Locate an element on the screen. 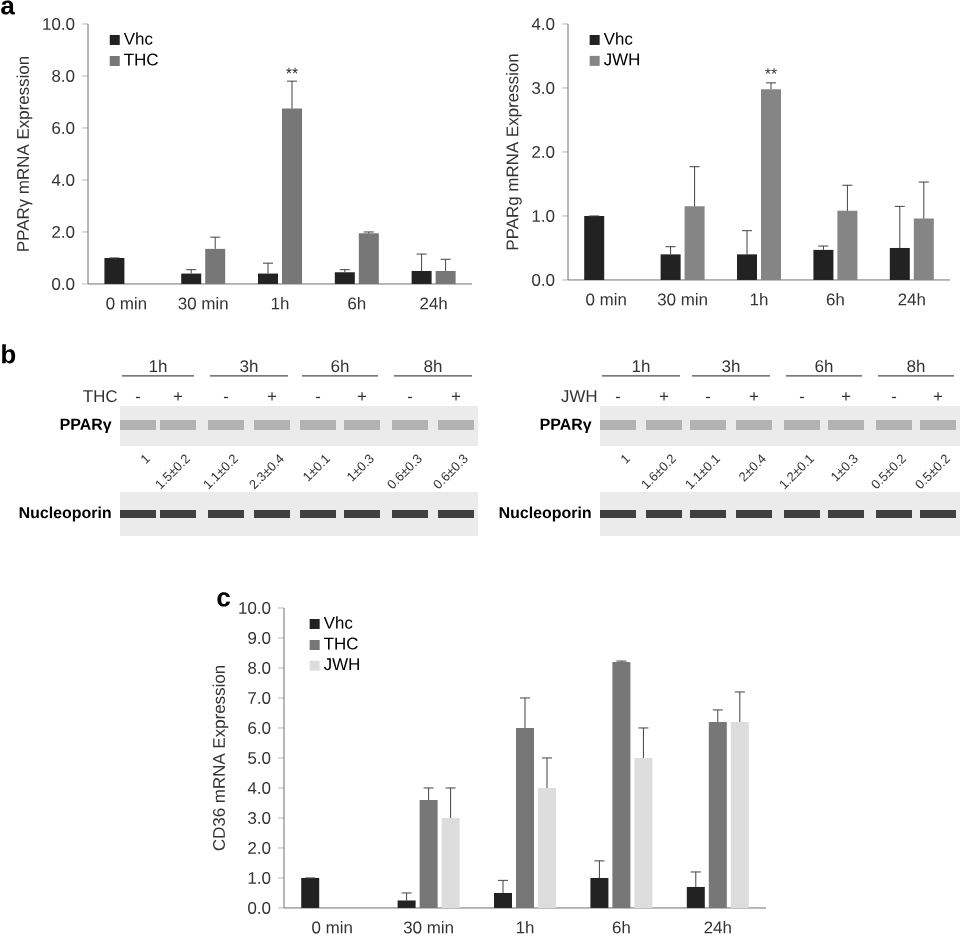 Image resolution: width=962 pixels, height=938 pixels. y-axis-title: PPARg mRNA Expression is located at coordinates (513, 152).